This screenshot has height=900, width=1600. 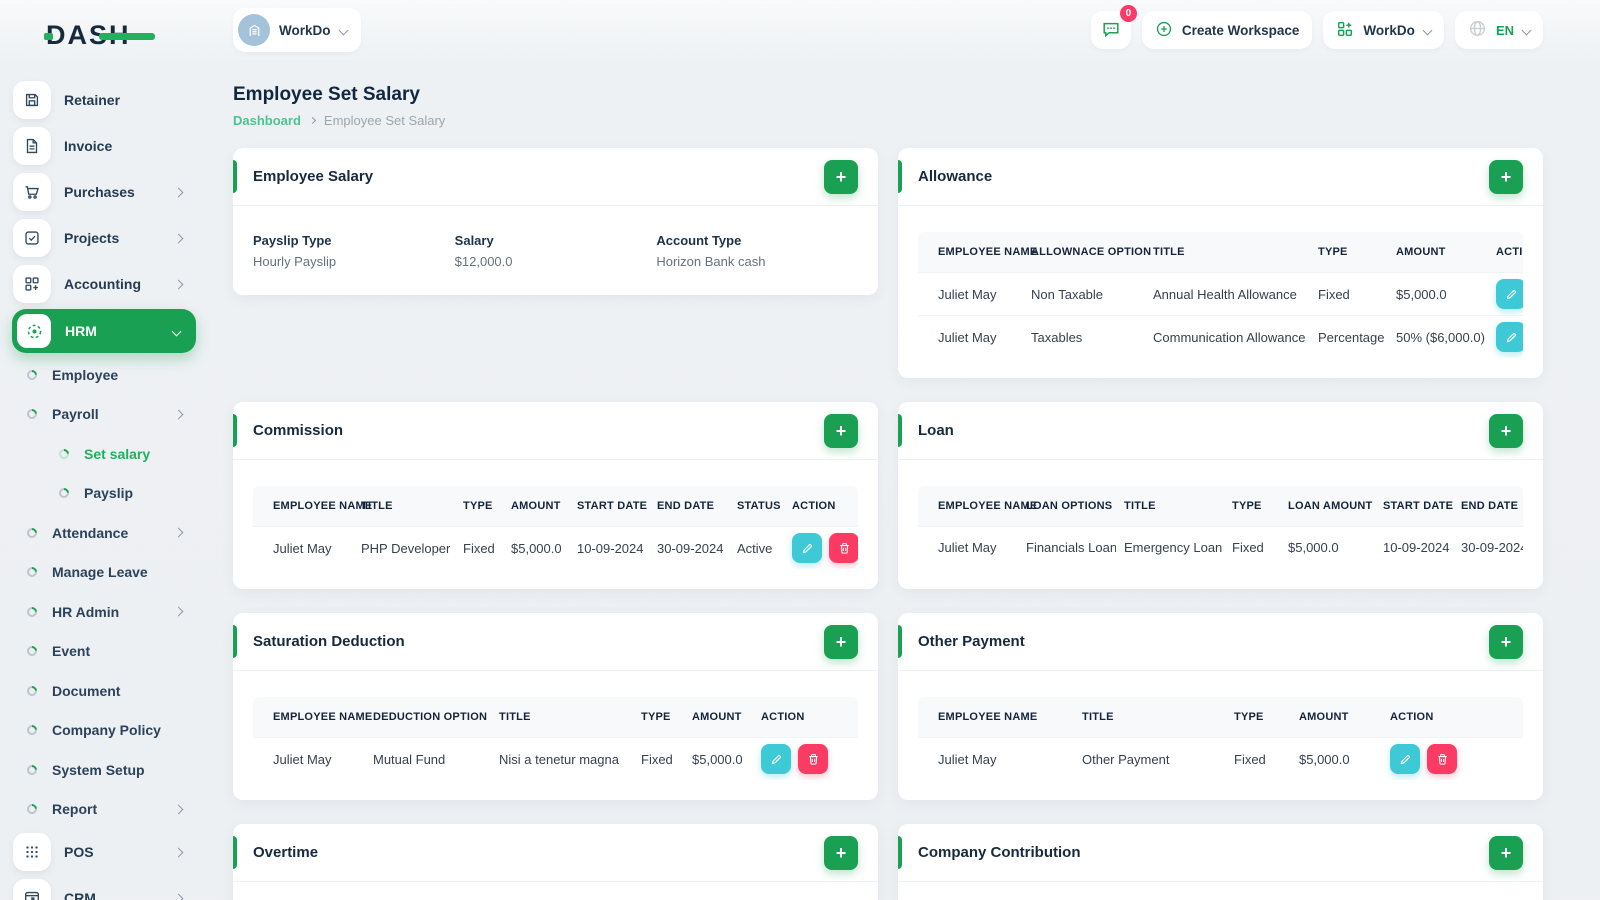 I want to click on card-header: Commission +, so click(x=555, y=431).